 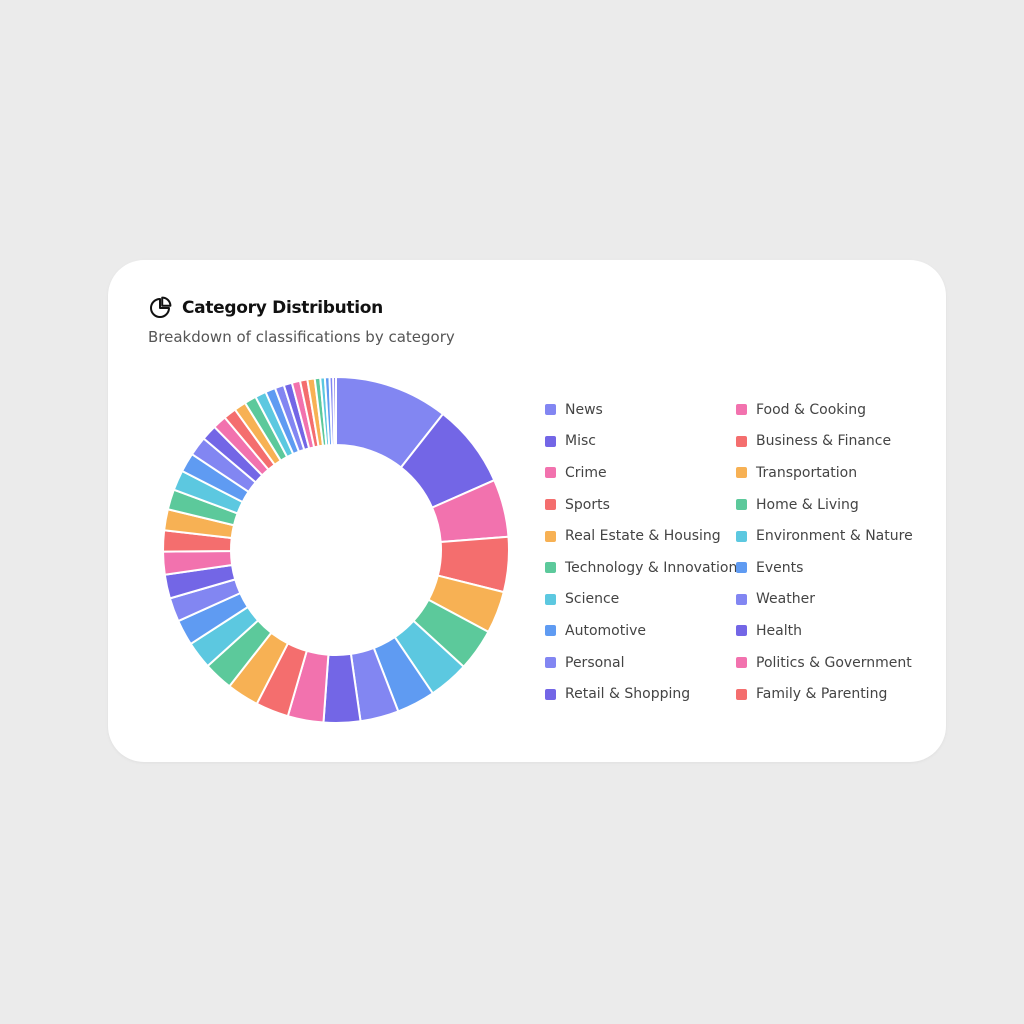 I want to click on legend-label: Events, so click(x=780, y=567).